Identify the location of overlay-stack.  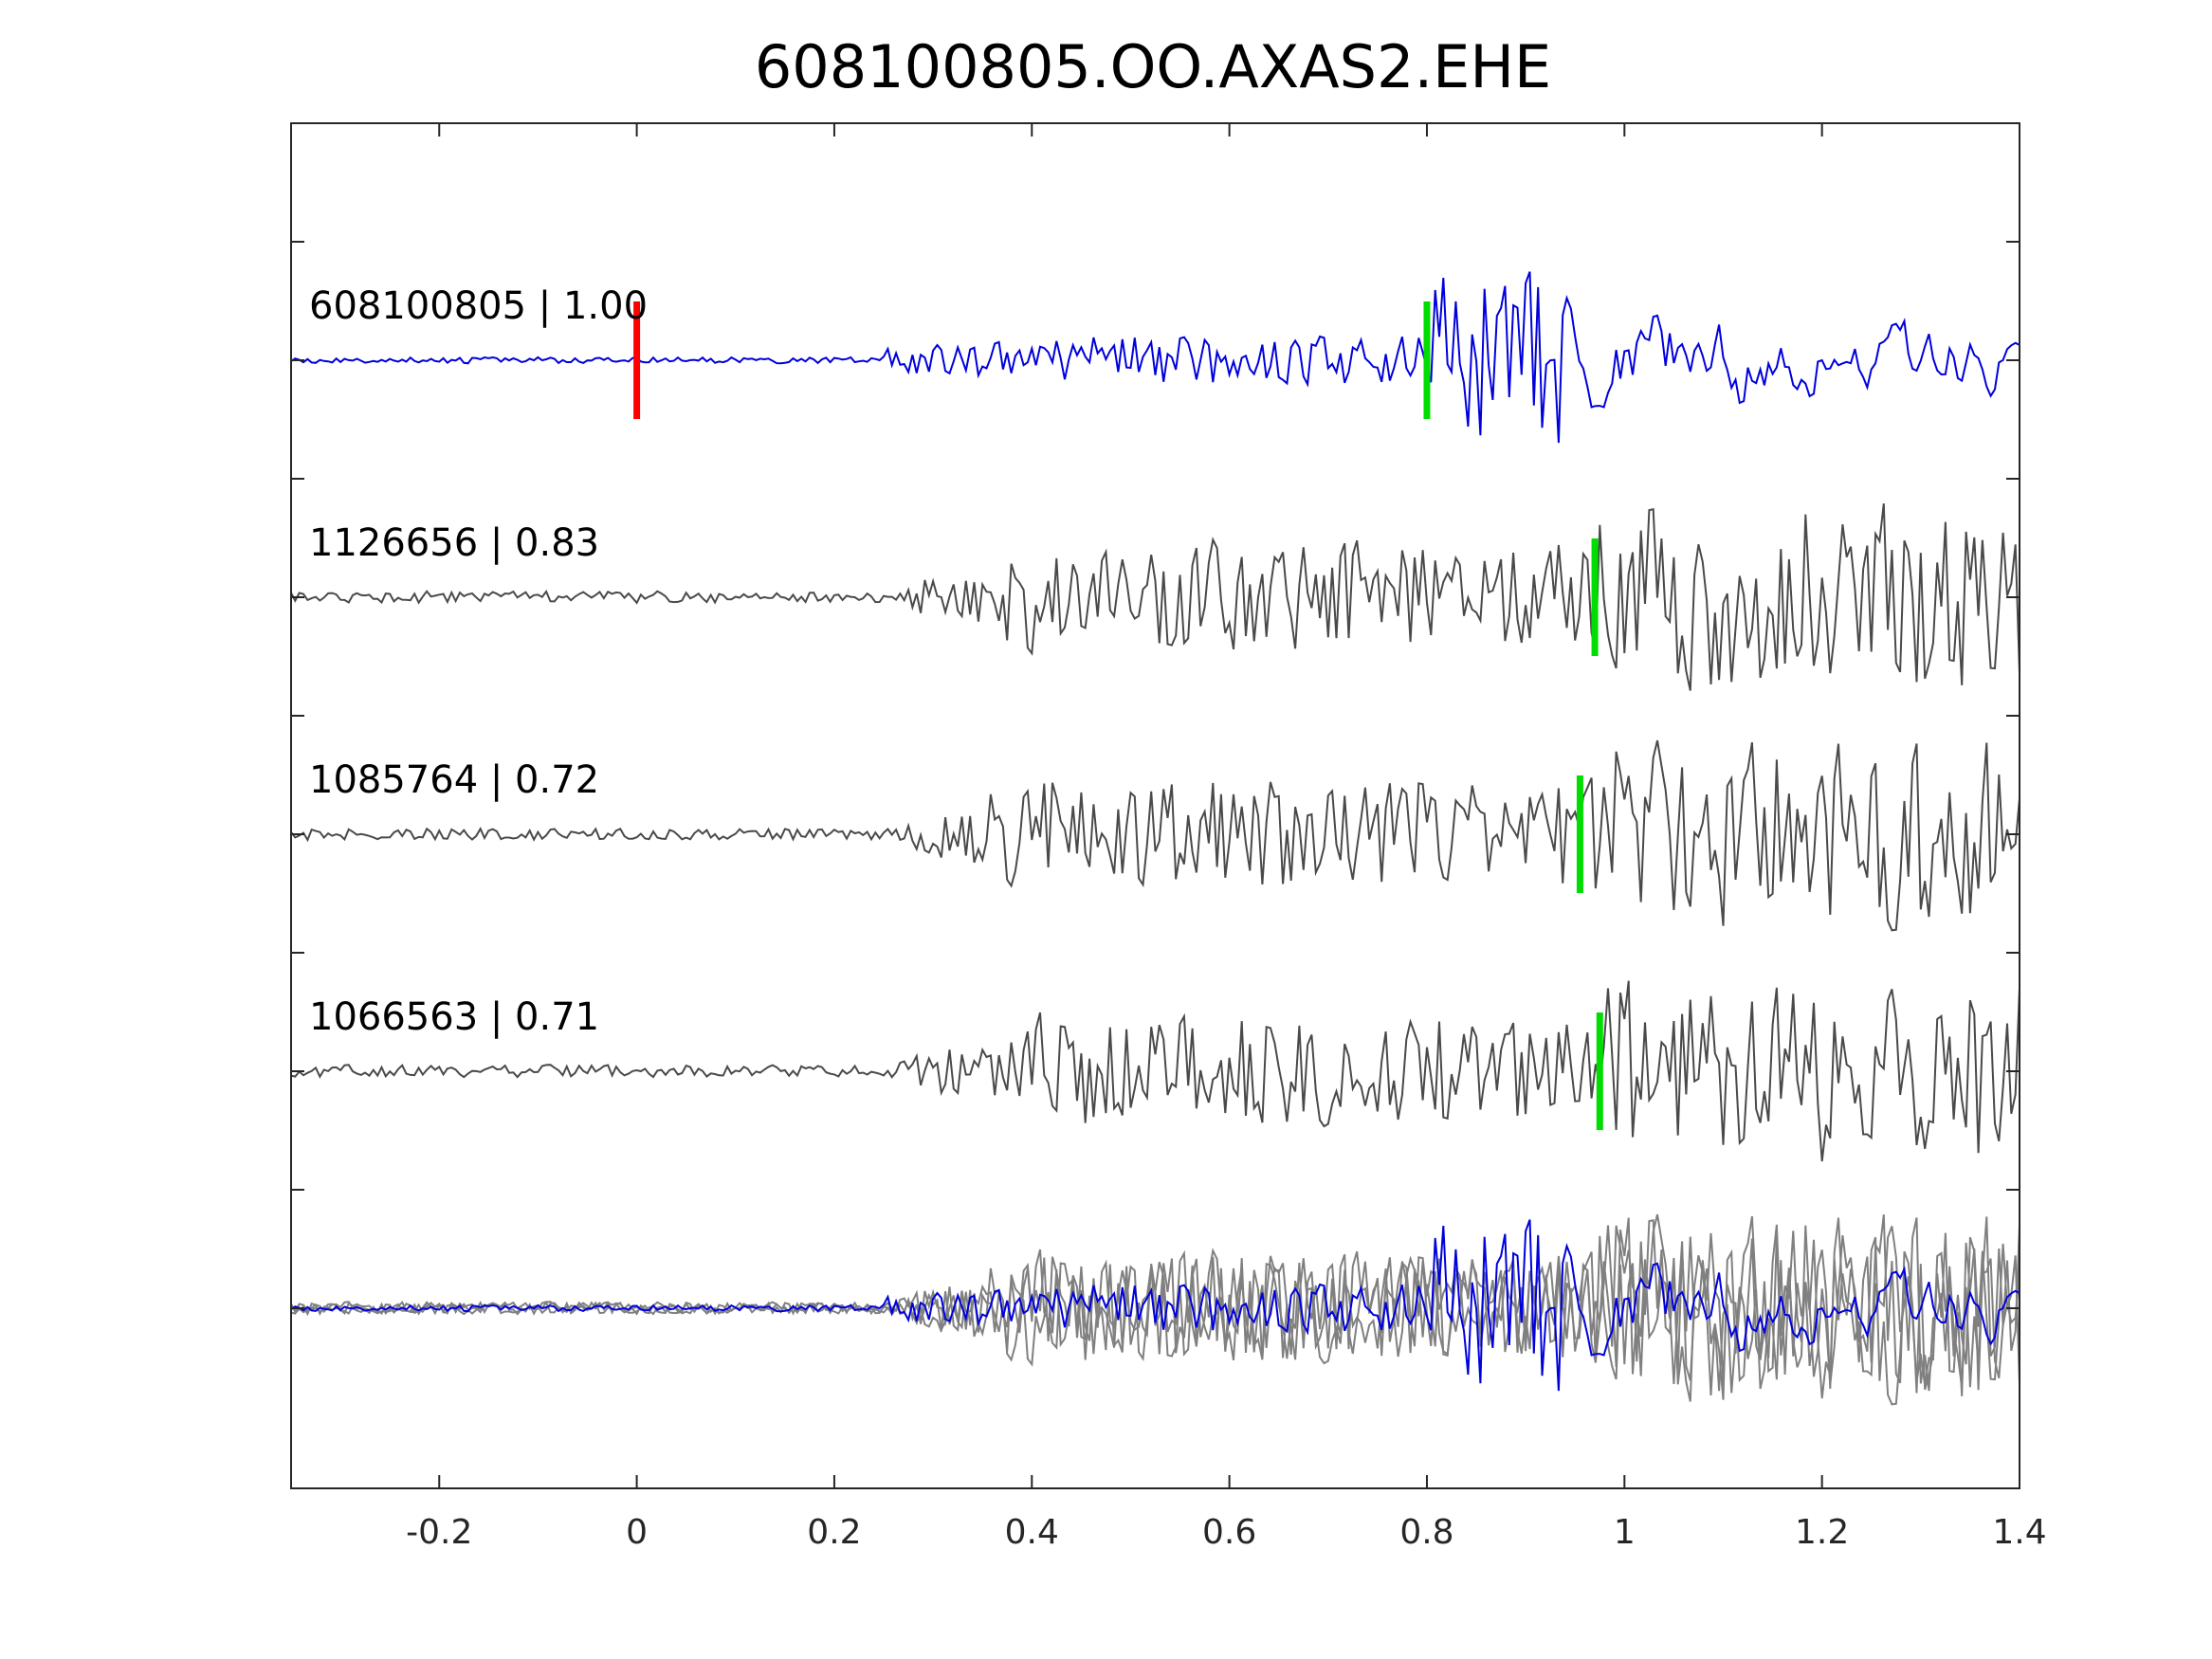
(1155, 1309).